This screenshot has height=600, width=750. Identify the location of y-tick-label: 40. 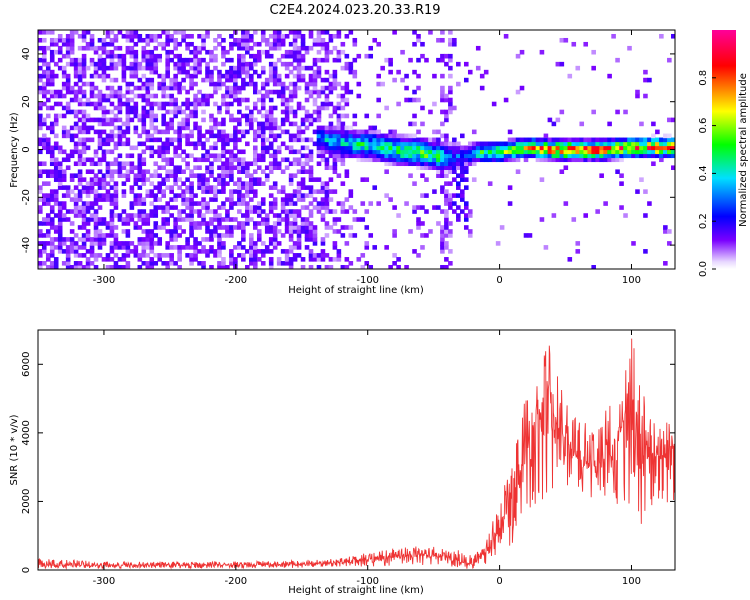
(26, 54).